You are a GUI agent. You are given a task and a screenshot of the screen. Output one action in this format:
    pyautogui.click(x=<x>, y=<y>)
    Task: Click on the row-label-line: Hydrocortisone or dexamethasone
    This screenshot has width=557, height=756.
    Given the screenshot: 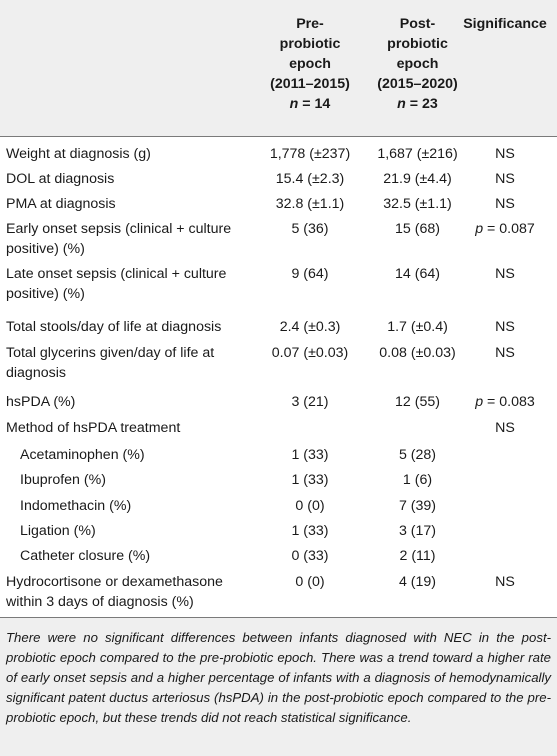 What is the action you would take?
    pyautogui.click(x=114, y=582)
    